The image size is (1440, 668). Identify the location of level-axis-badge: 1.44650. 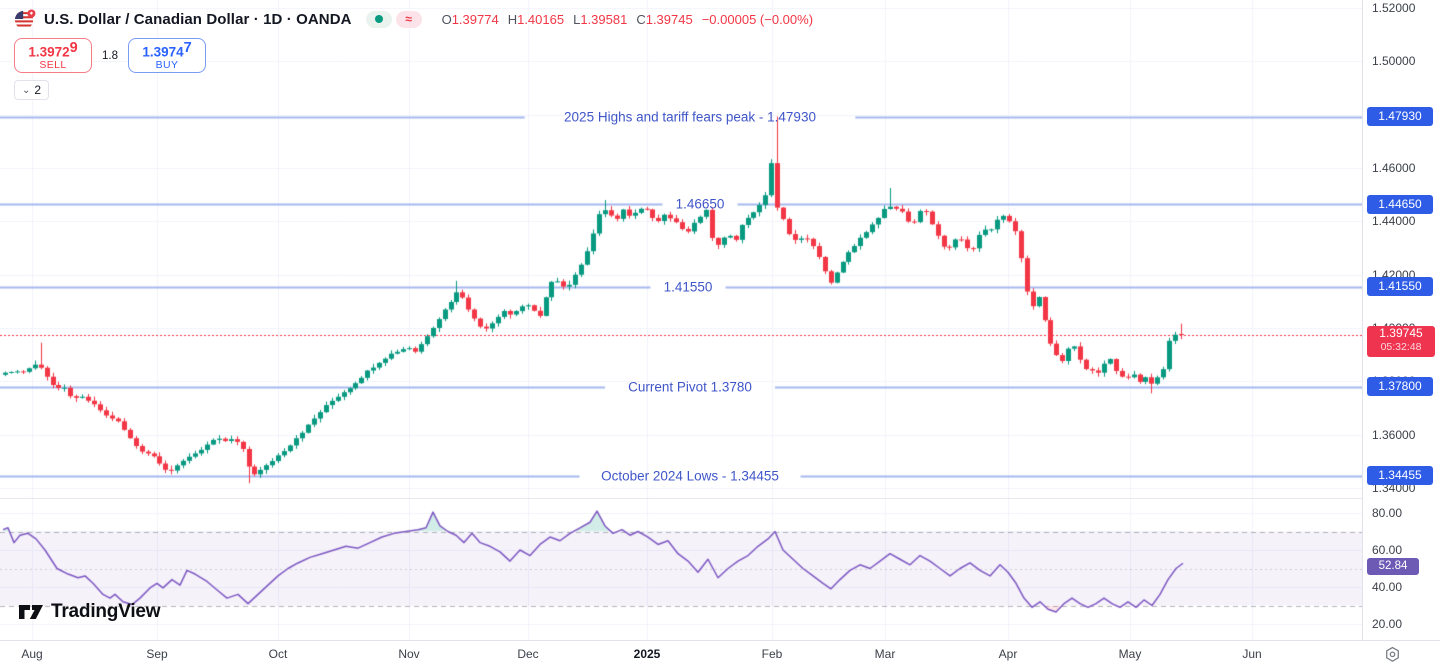
(1400, 204).